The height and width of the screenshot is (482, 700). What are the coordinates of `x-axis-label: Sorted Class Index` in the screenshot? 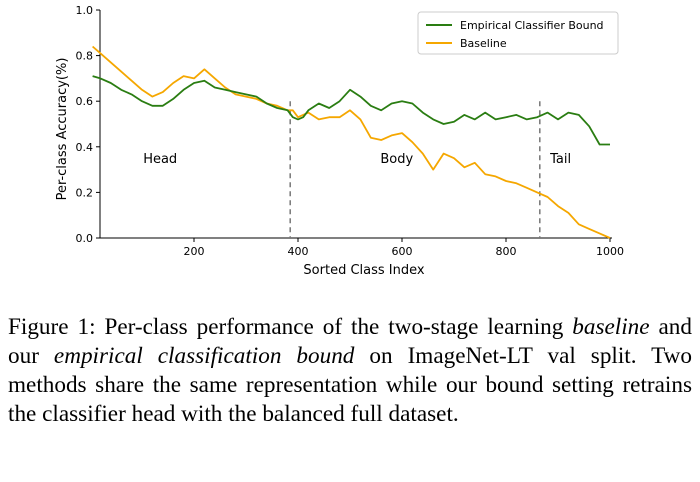 It's located at (363, 270).